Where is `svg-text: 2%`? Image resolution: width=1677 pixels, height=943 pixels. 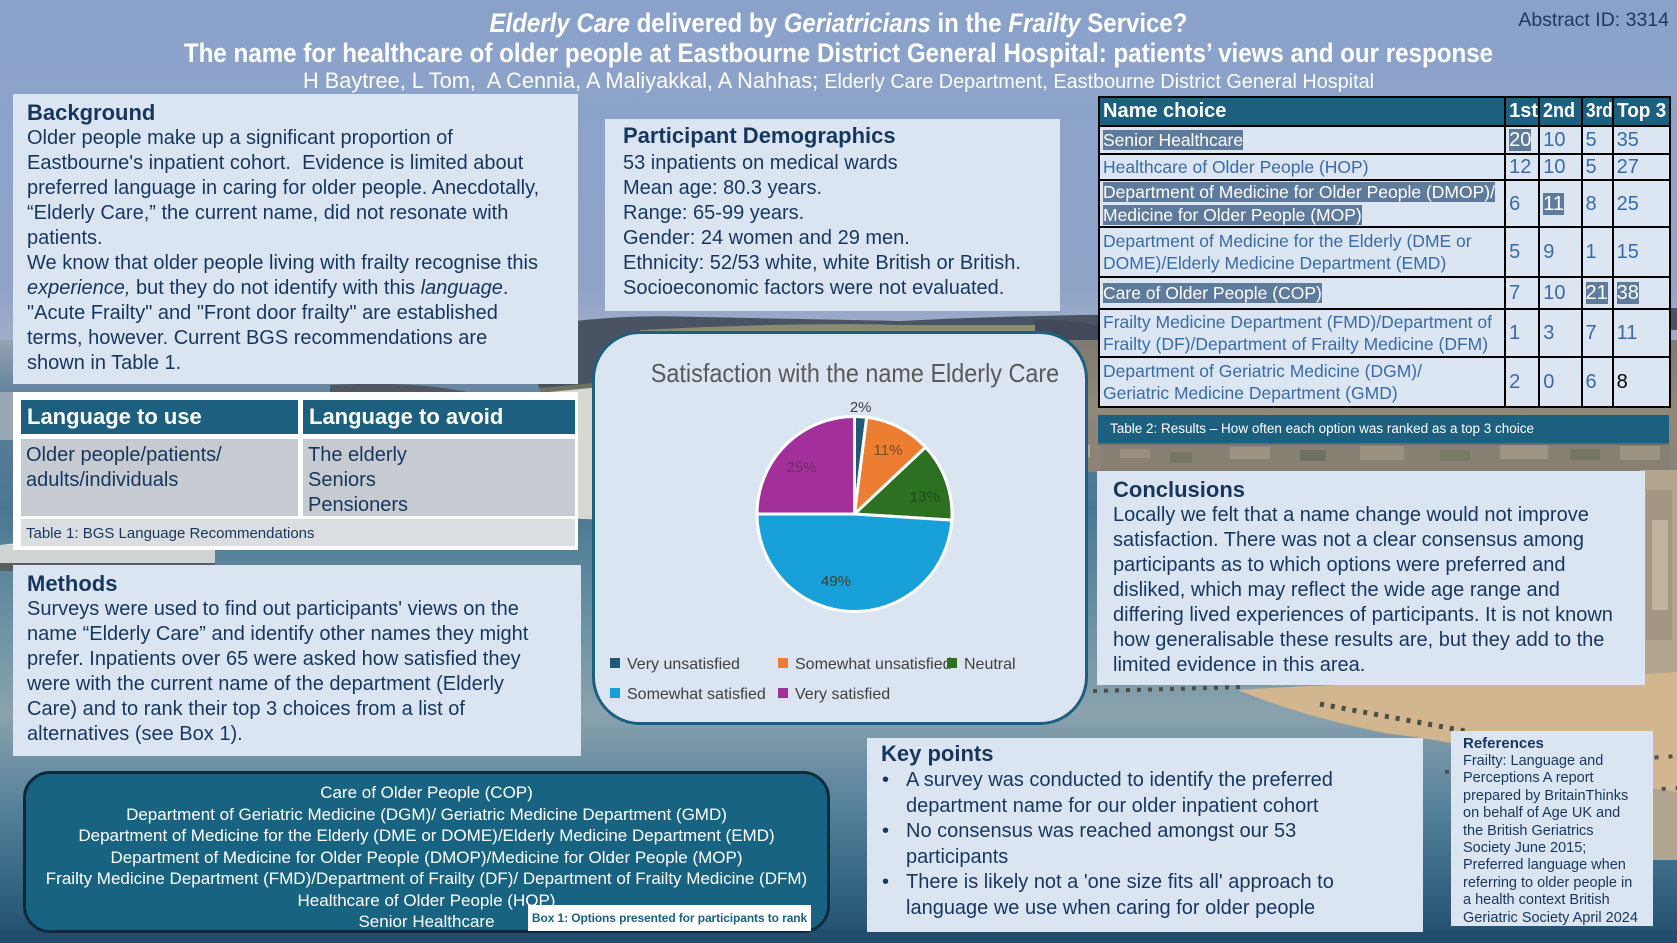 svg-text: 2% is located at coordinates (861, 407).